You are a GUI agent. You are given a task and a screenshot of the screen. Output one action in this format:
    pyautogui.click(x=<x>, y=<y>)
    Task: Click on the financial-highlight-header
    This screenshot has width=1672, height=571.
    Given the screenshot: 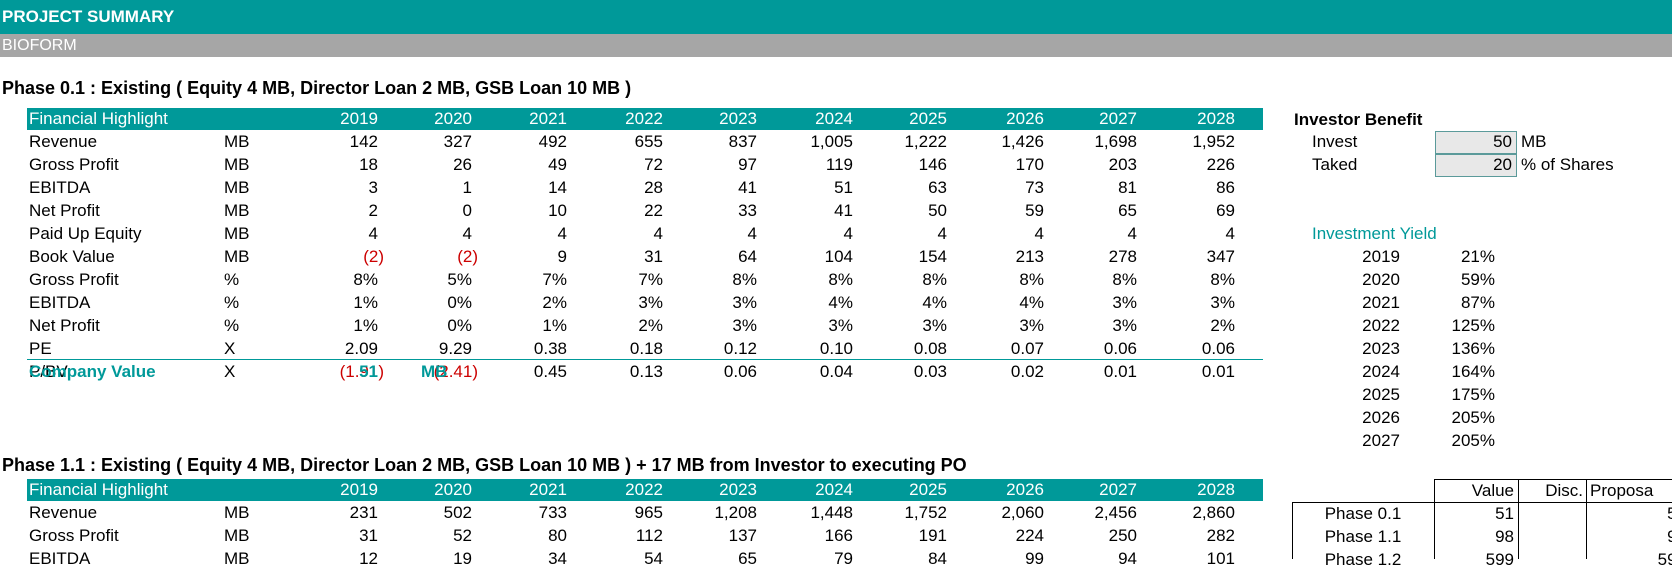 What is the action you would take?
    pyautogui.click(x=645, y=490)
    